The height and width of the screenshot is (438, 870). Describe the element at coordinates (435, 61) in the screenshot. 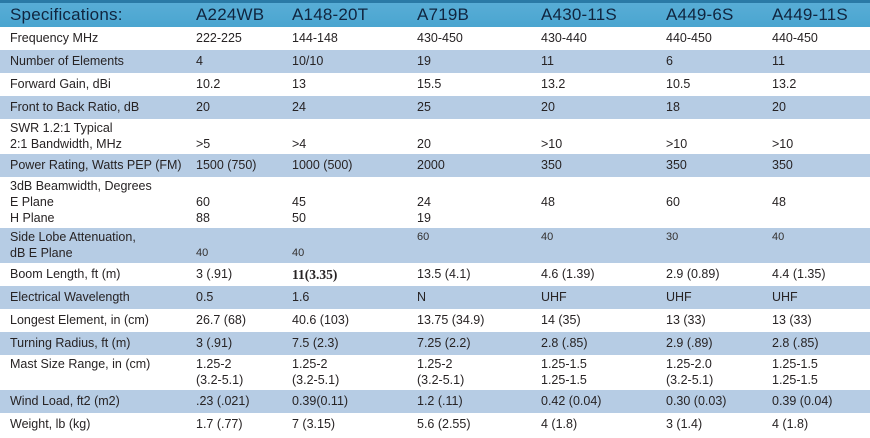

I see `table-row: Number of Elements 4 10/10 19 11 6 11` at that location.